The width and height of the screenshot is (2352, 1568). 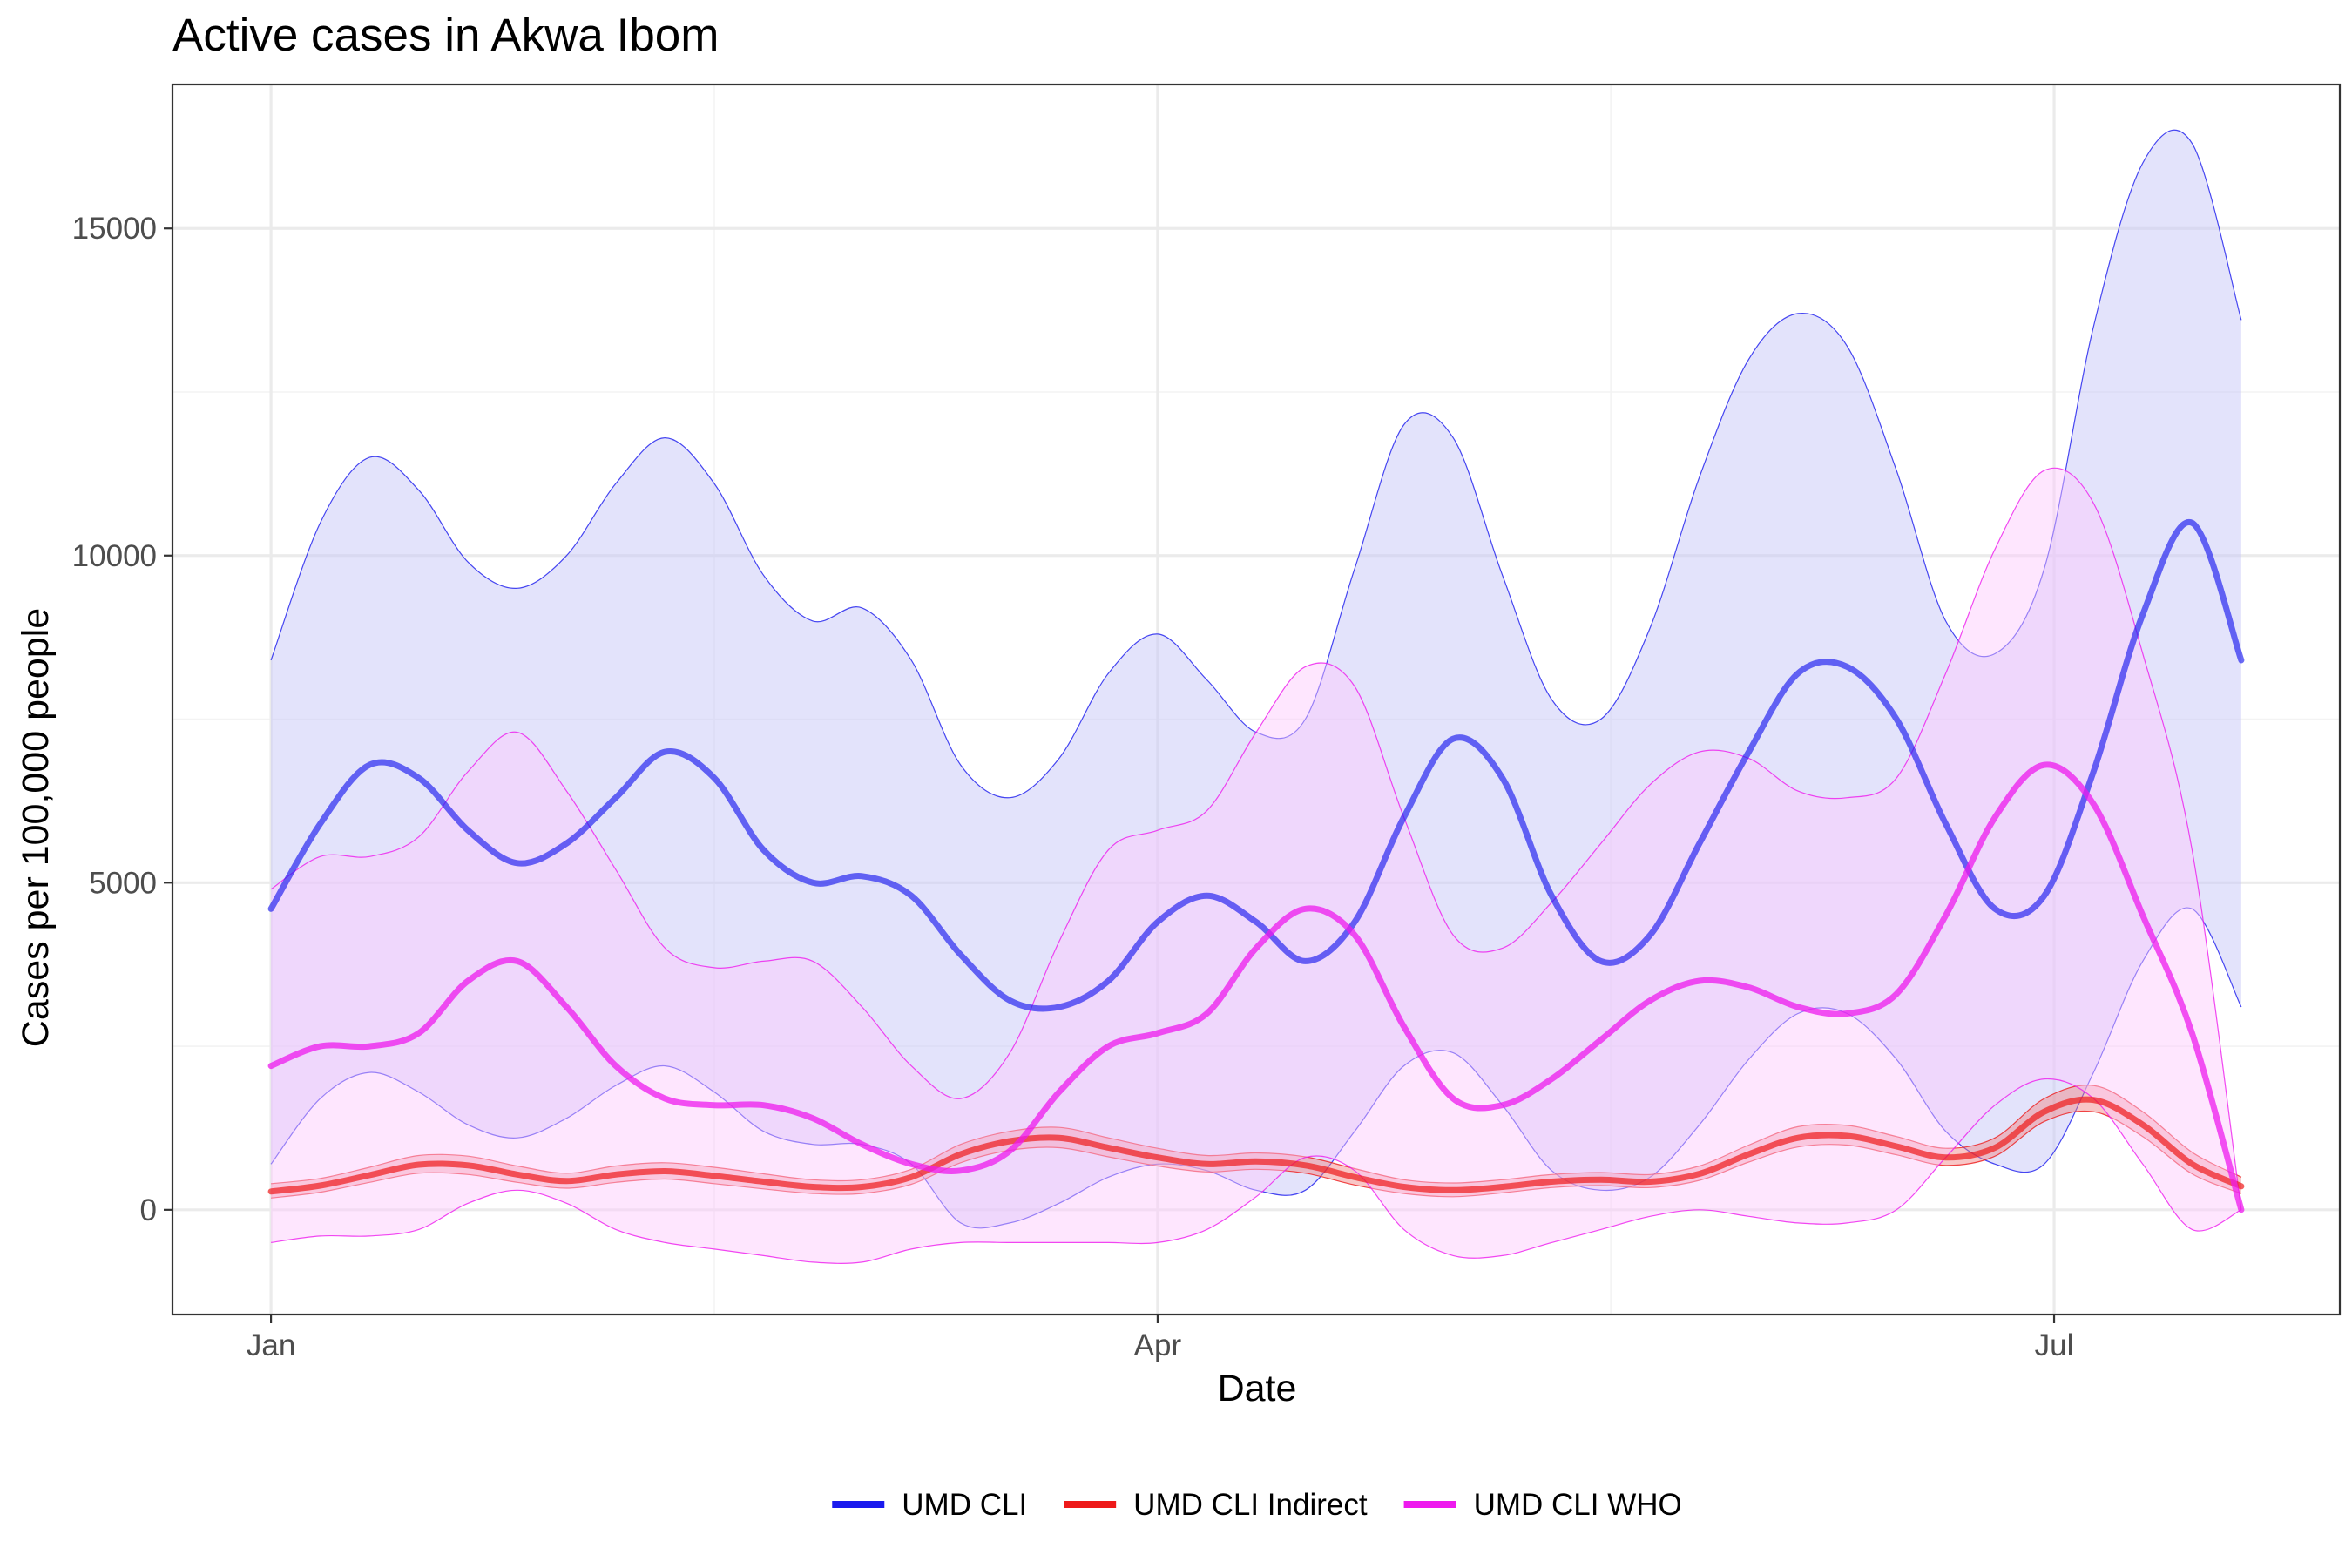 I want to click on legend-label-umd-cli-indirect: UMD CLI Indirect, so click(x=1250, y=1505).